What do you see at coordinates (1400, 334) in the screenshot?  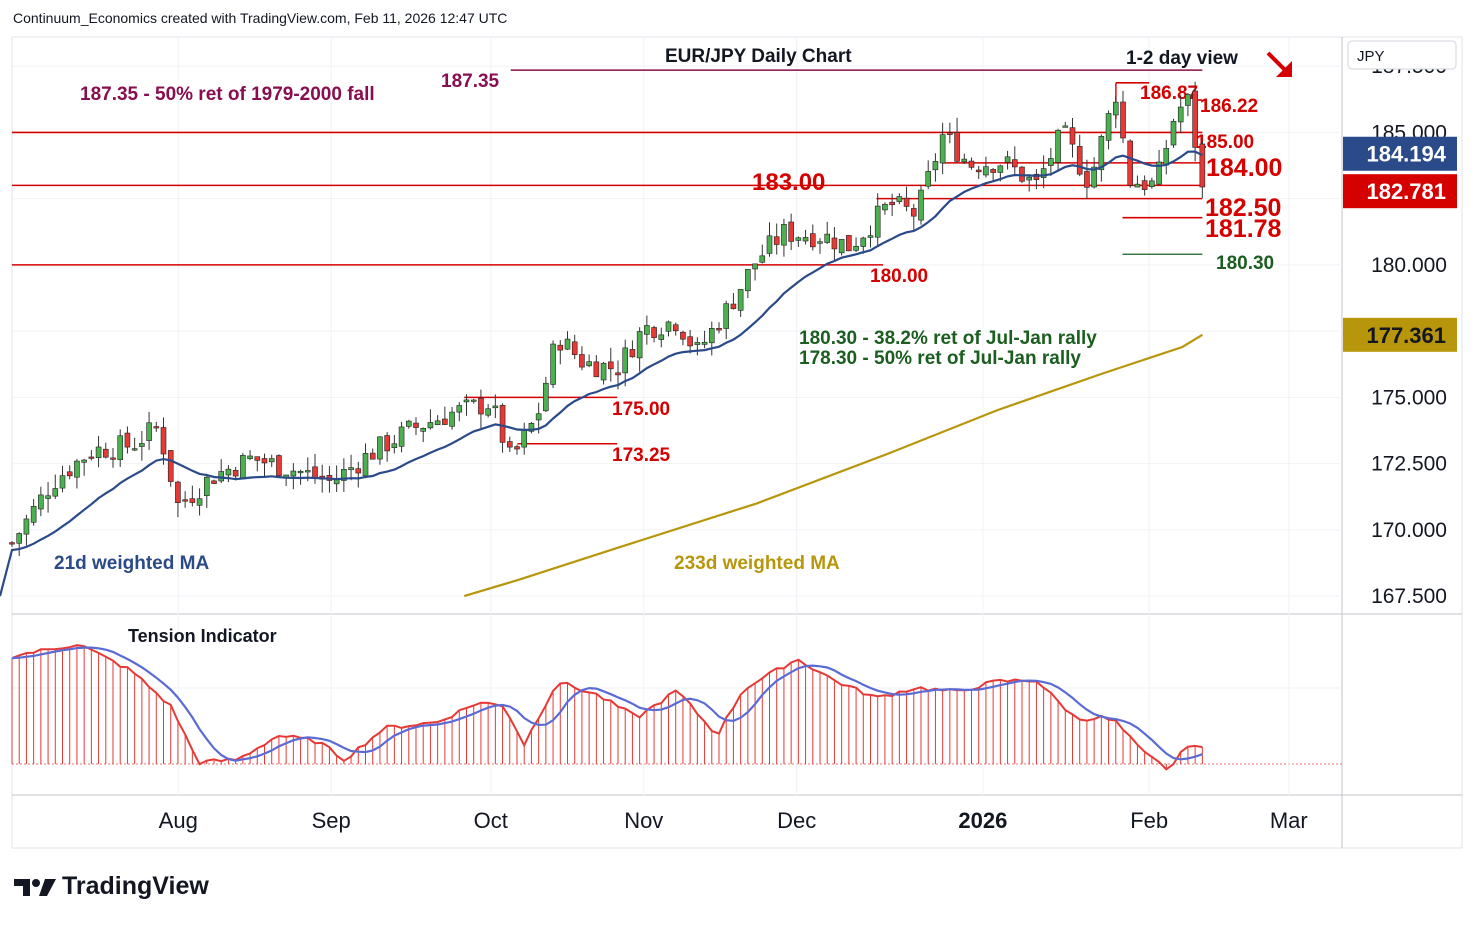 I see `price-badge-ma233` at bounding box center [1400, 334].